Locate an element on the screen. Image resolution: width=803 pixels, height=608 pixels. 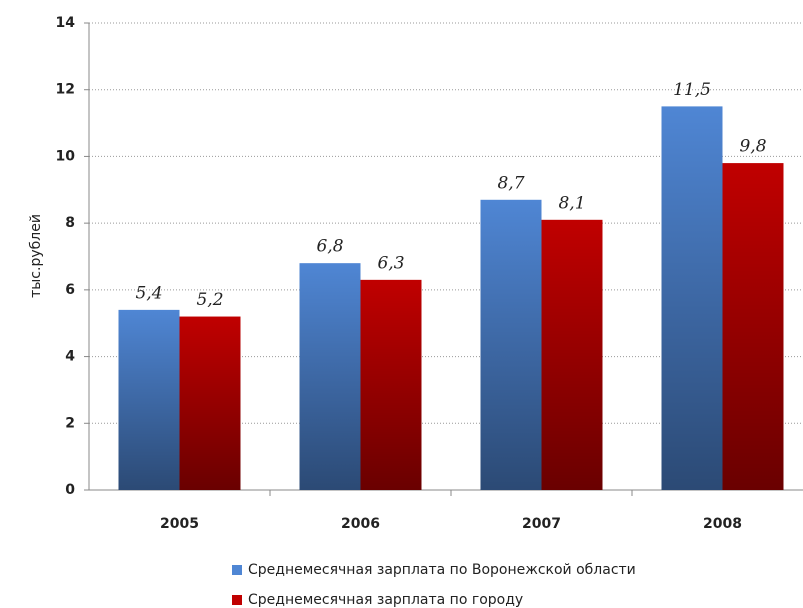
y-tick-label: 4 is located at coordinates (70, 357).